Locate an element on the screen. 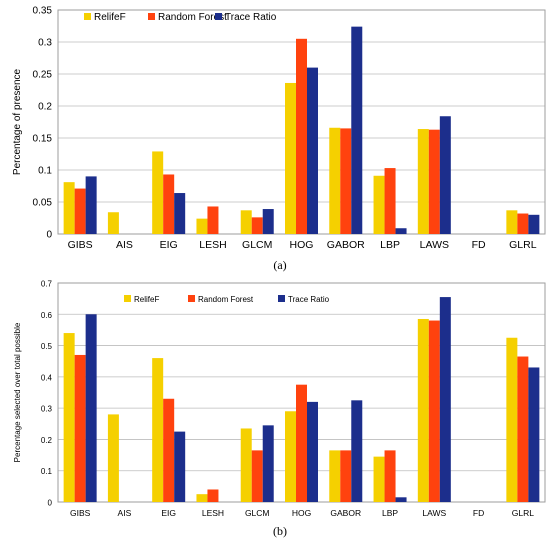  y-tick-label: 0.05 is located at coordinates (43, 203).